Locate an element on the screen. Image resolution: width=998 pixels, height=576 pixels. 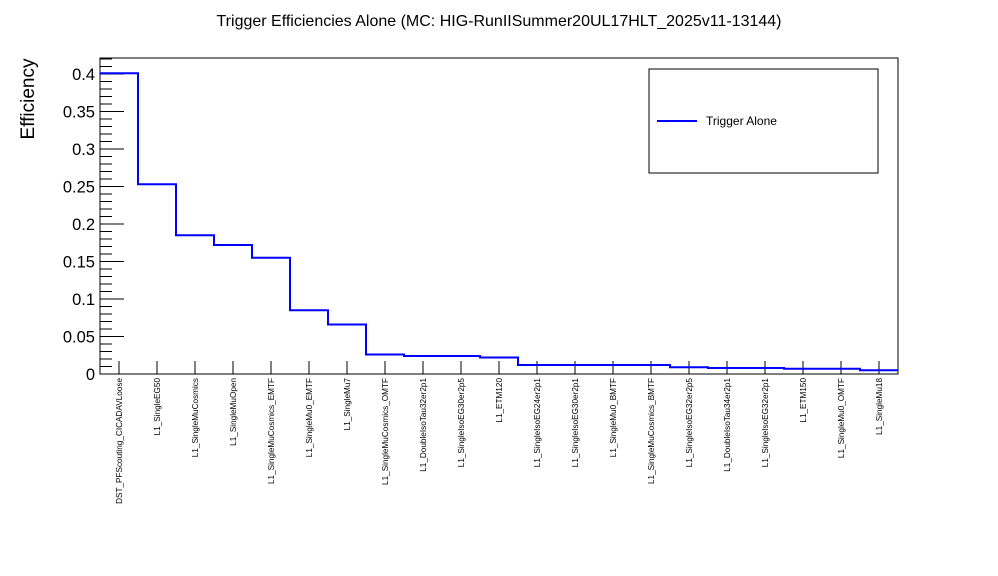
legend: Trigger Alone is located at coordinates (763, 121).